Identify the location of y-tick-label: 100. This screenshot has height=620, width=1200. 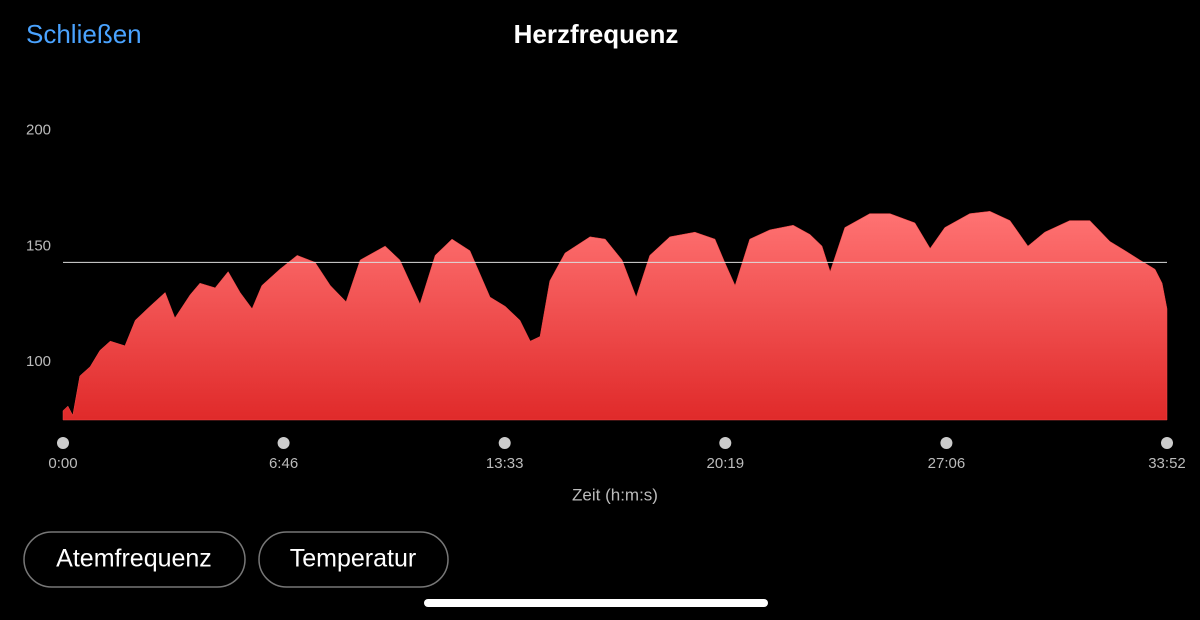
(38, 361).